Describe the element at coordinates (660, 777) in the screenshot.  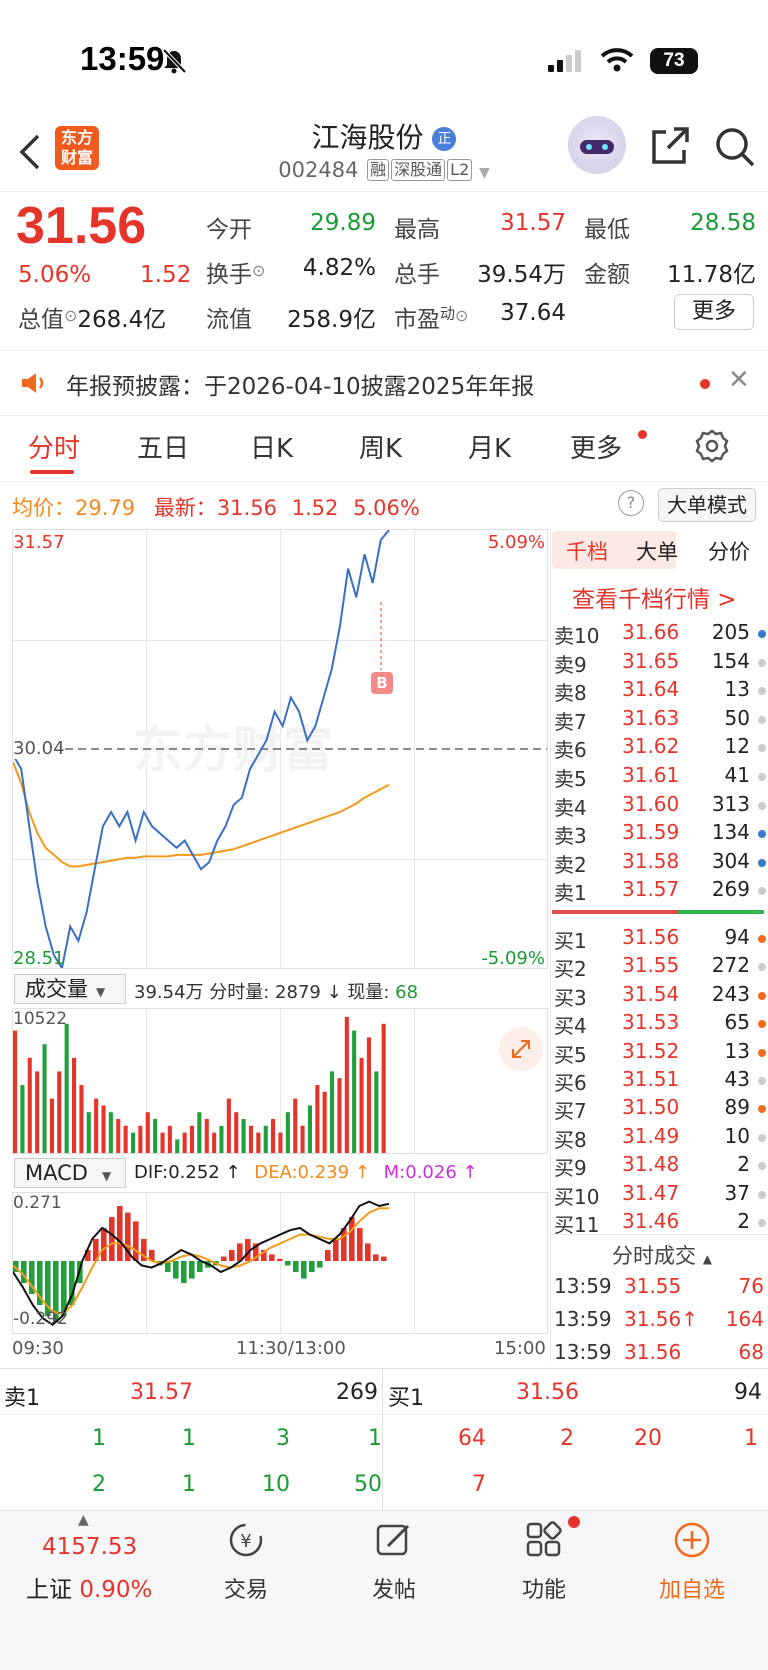
I see `ask-row: 卖5 31.61 41` at that location.